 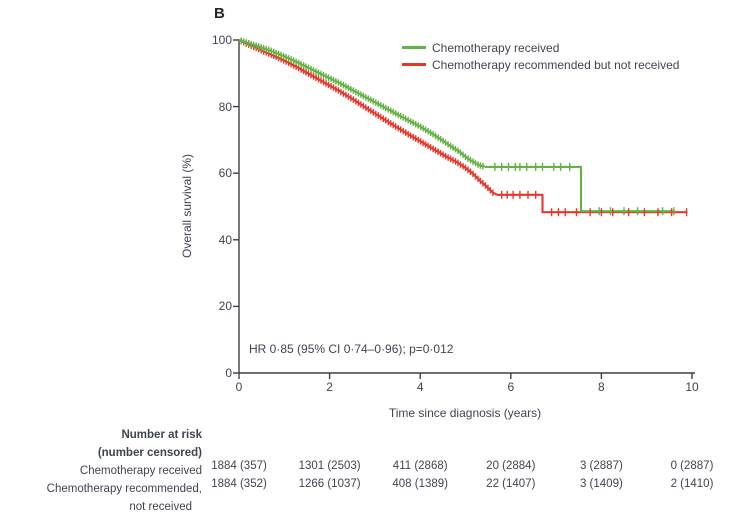 What do you see at coordinates (329, 387) in the screenshot?
I see `x-tick-label: 2` at bounding box center [329, 387].